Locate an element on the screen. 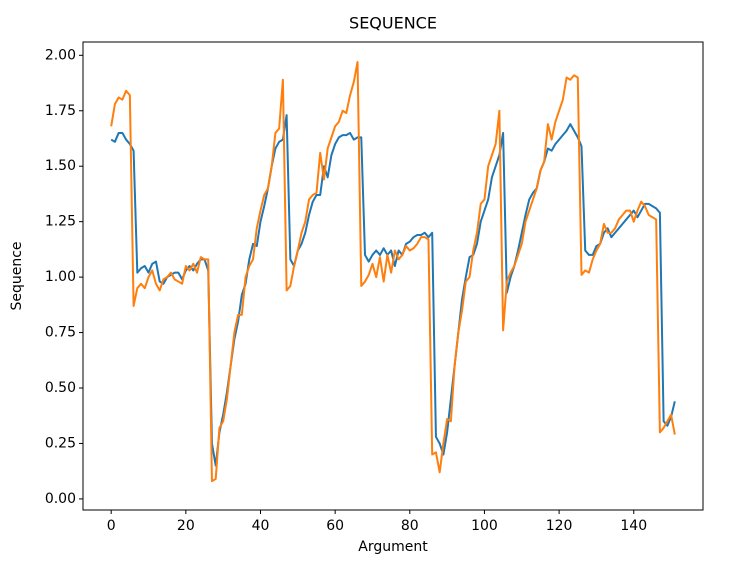 The image size is (741, 563). x-tick-label: 20 is located at coordinates (186, 526).